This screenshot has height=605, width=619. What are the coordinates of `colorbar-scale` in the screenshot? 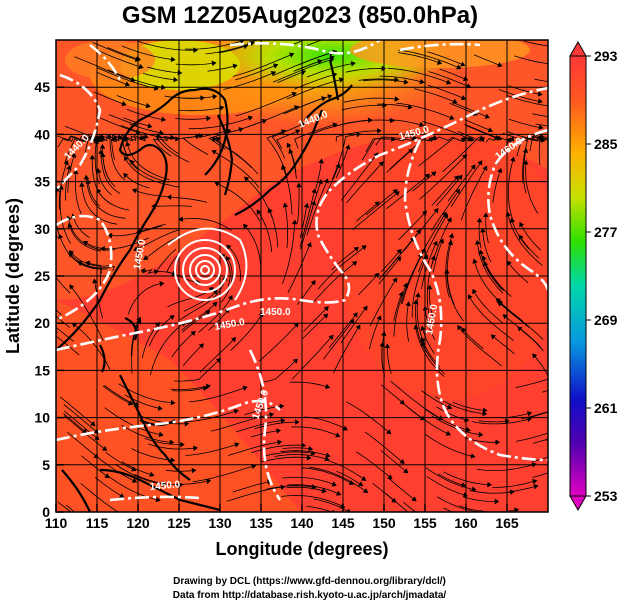 It's located at (578, 276).